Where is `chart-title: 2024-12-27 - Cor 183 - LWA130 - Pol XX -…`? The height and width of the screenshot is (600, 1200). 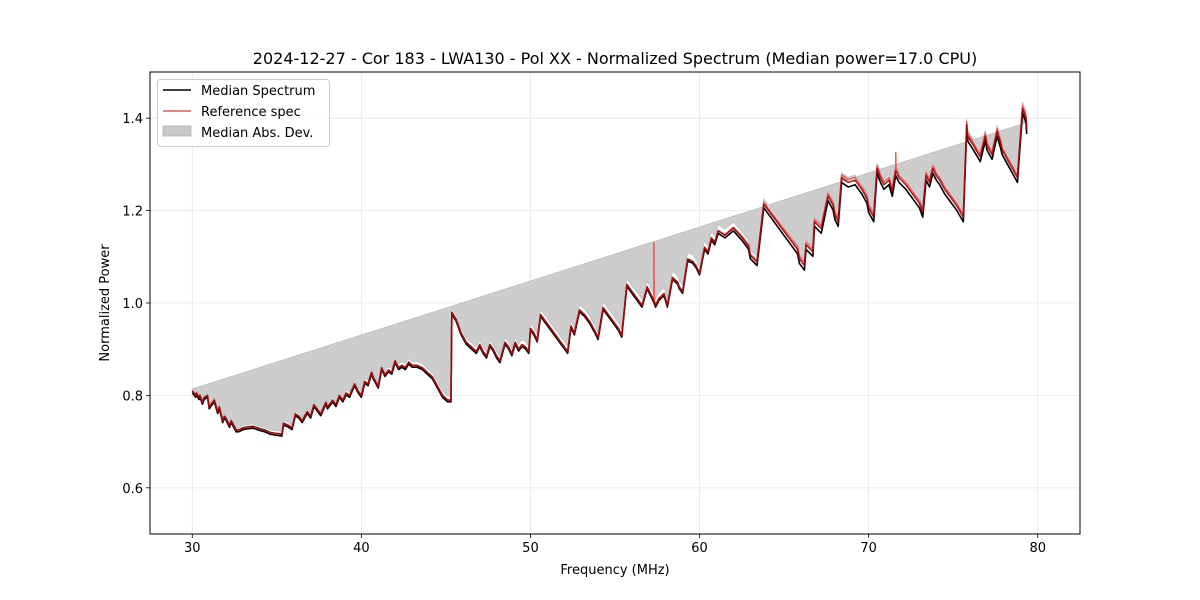
chart-title: 2024-12-27 - Cor 183 - LWA130 - Pol XX -… is located at coordinates (615, 58).